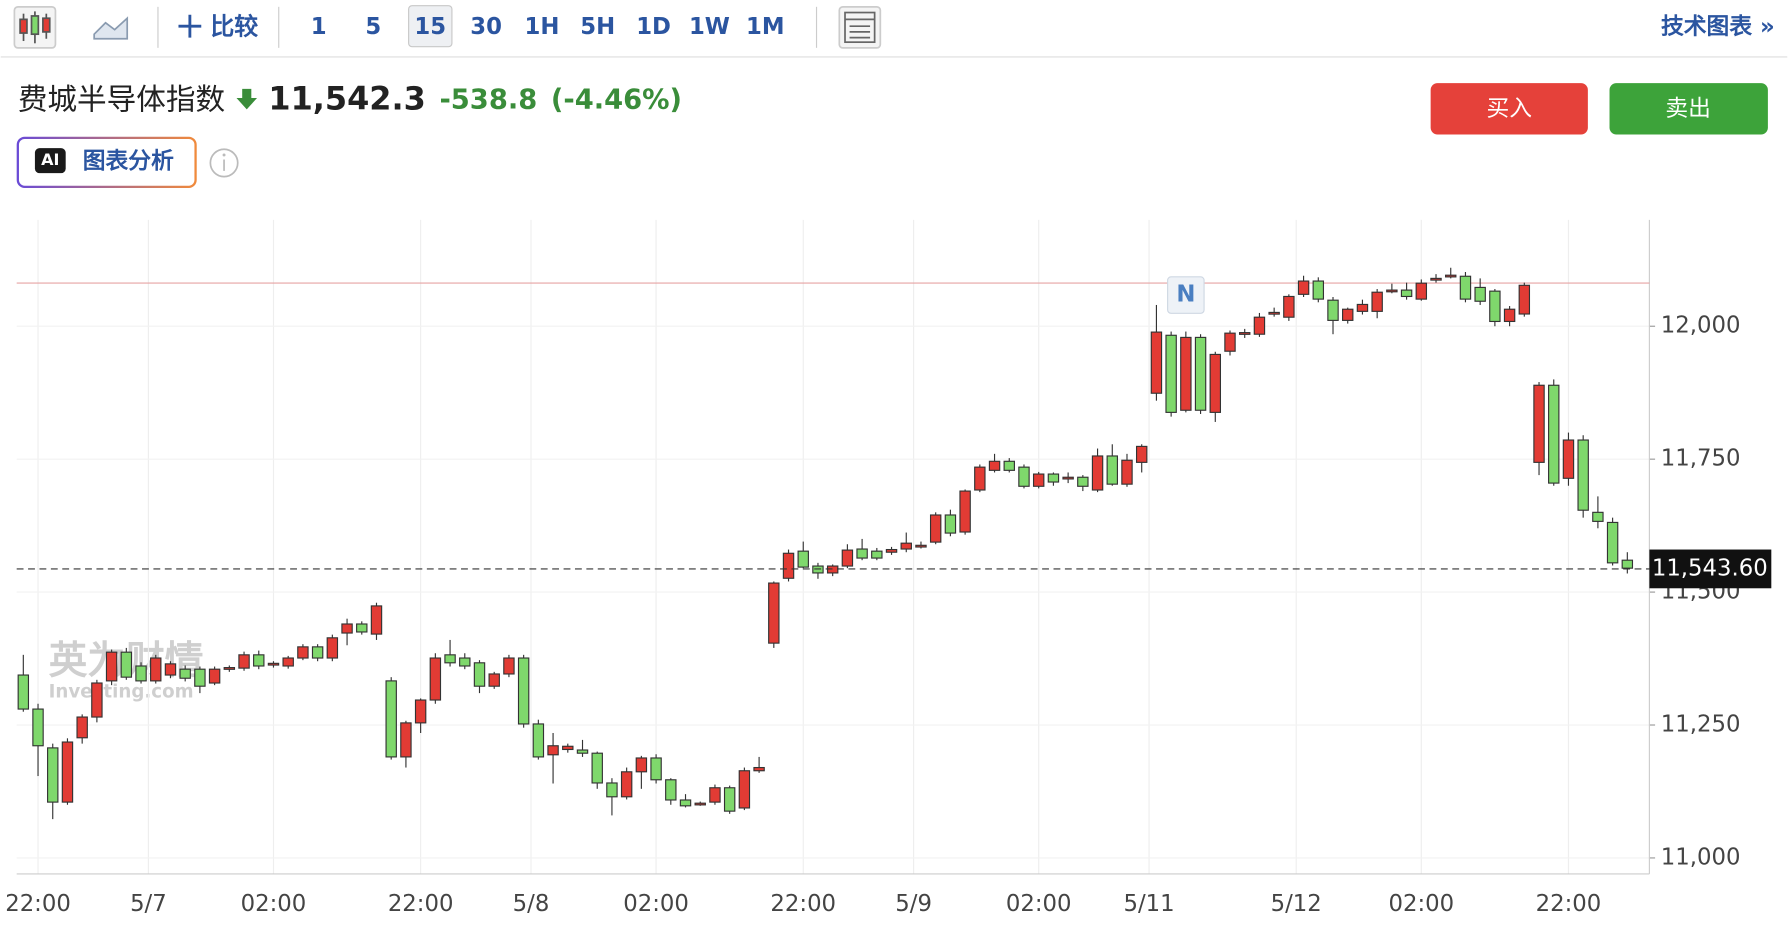 Image resolution: width=1788 pixels, height=932 pixels. I want to click on layout-icon, so click(860, 27).